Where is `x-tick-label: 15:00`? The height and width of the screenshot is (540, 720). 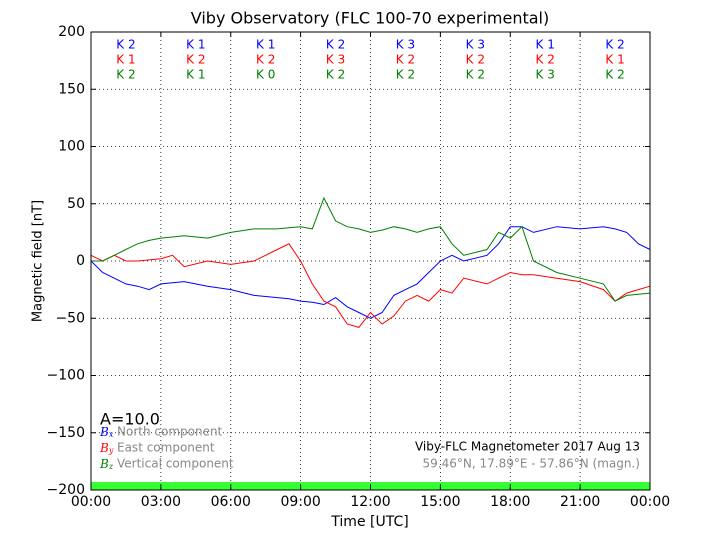 x-tick-label: 15:00 is located at coordinates (440, 502).